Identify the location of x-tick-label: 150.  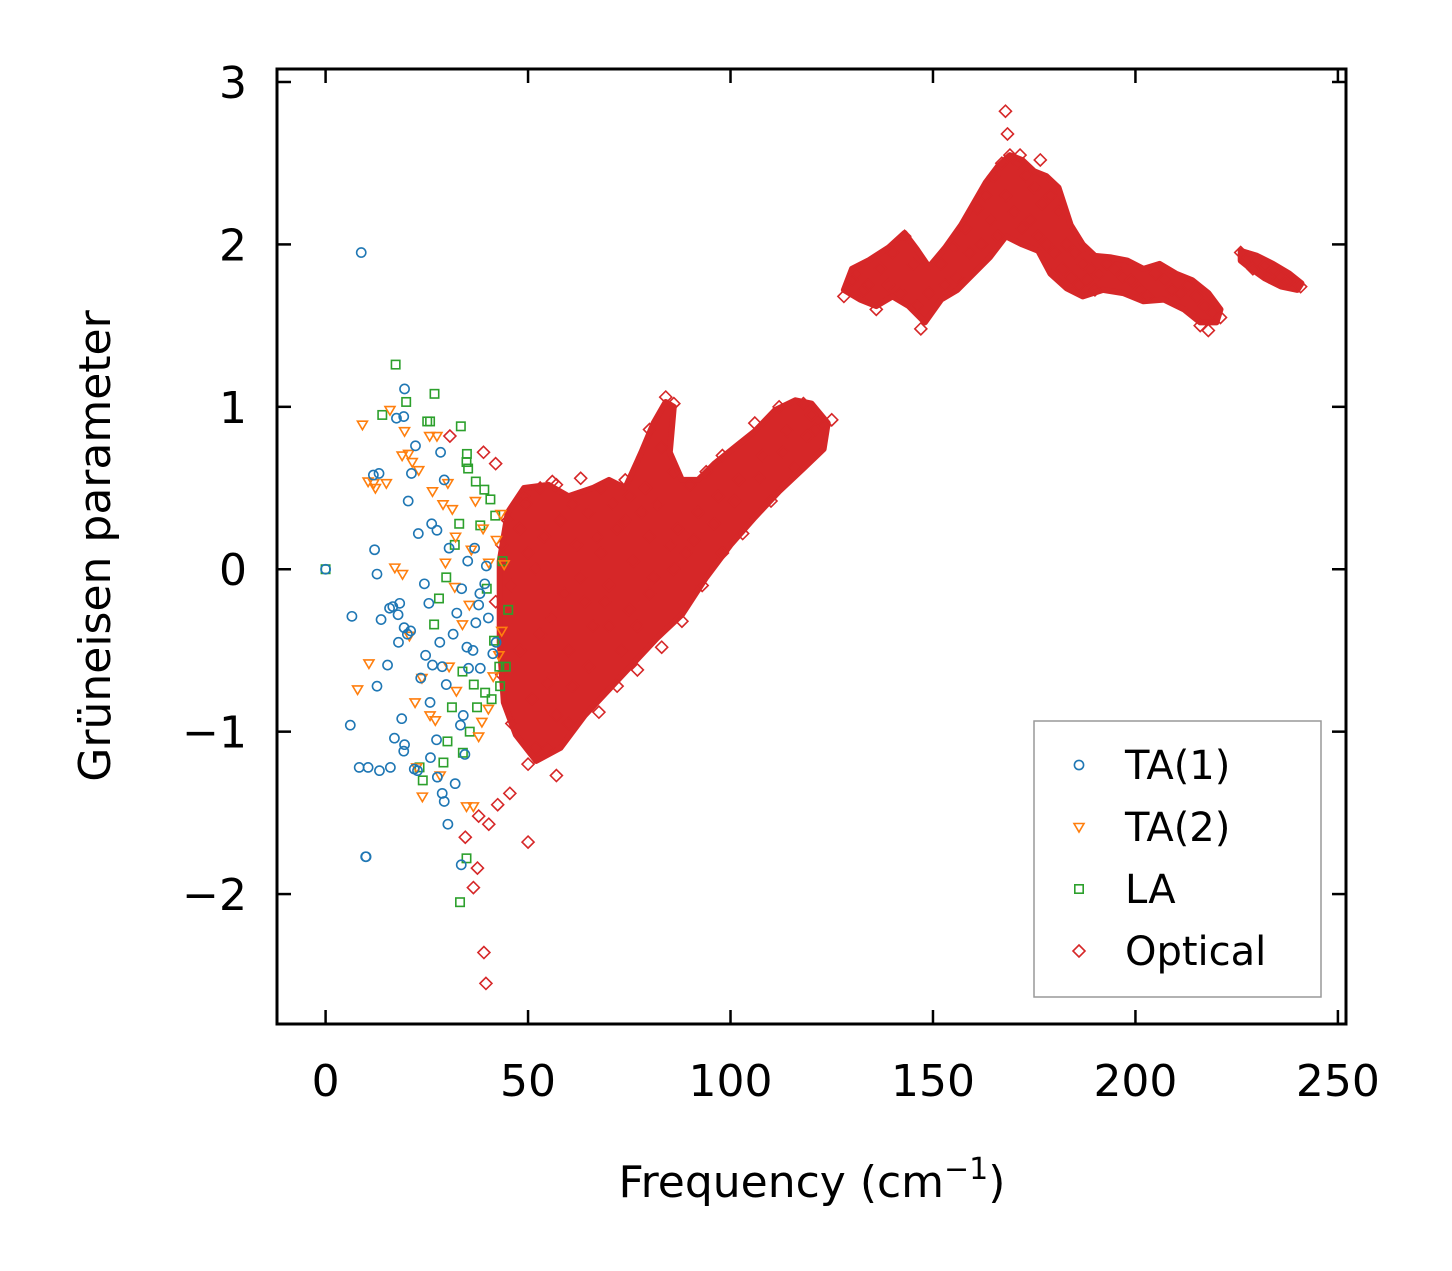
(933, 1081).